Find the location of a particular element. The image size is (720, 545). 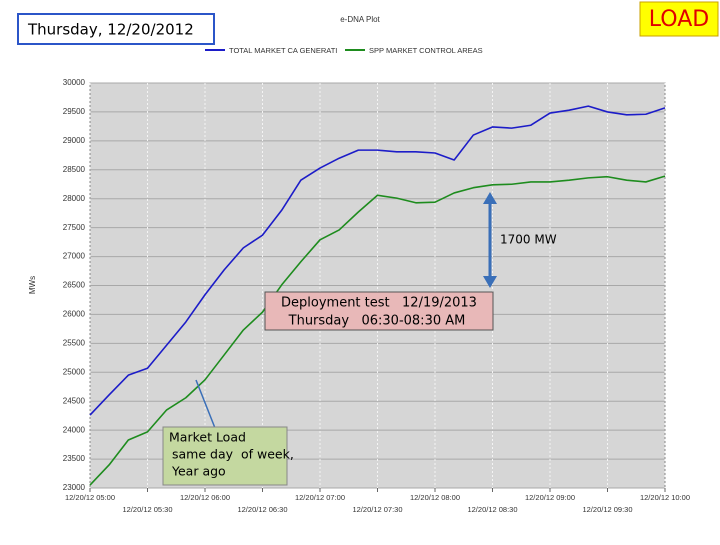

y-tick-label: 26000 is located at coordinates (74, 314).